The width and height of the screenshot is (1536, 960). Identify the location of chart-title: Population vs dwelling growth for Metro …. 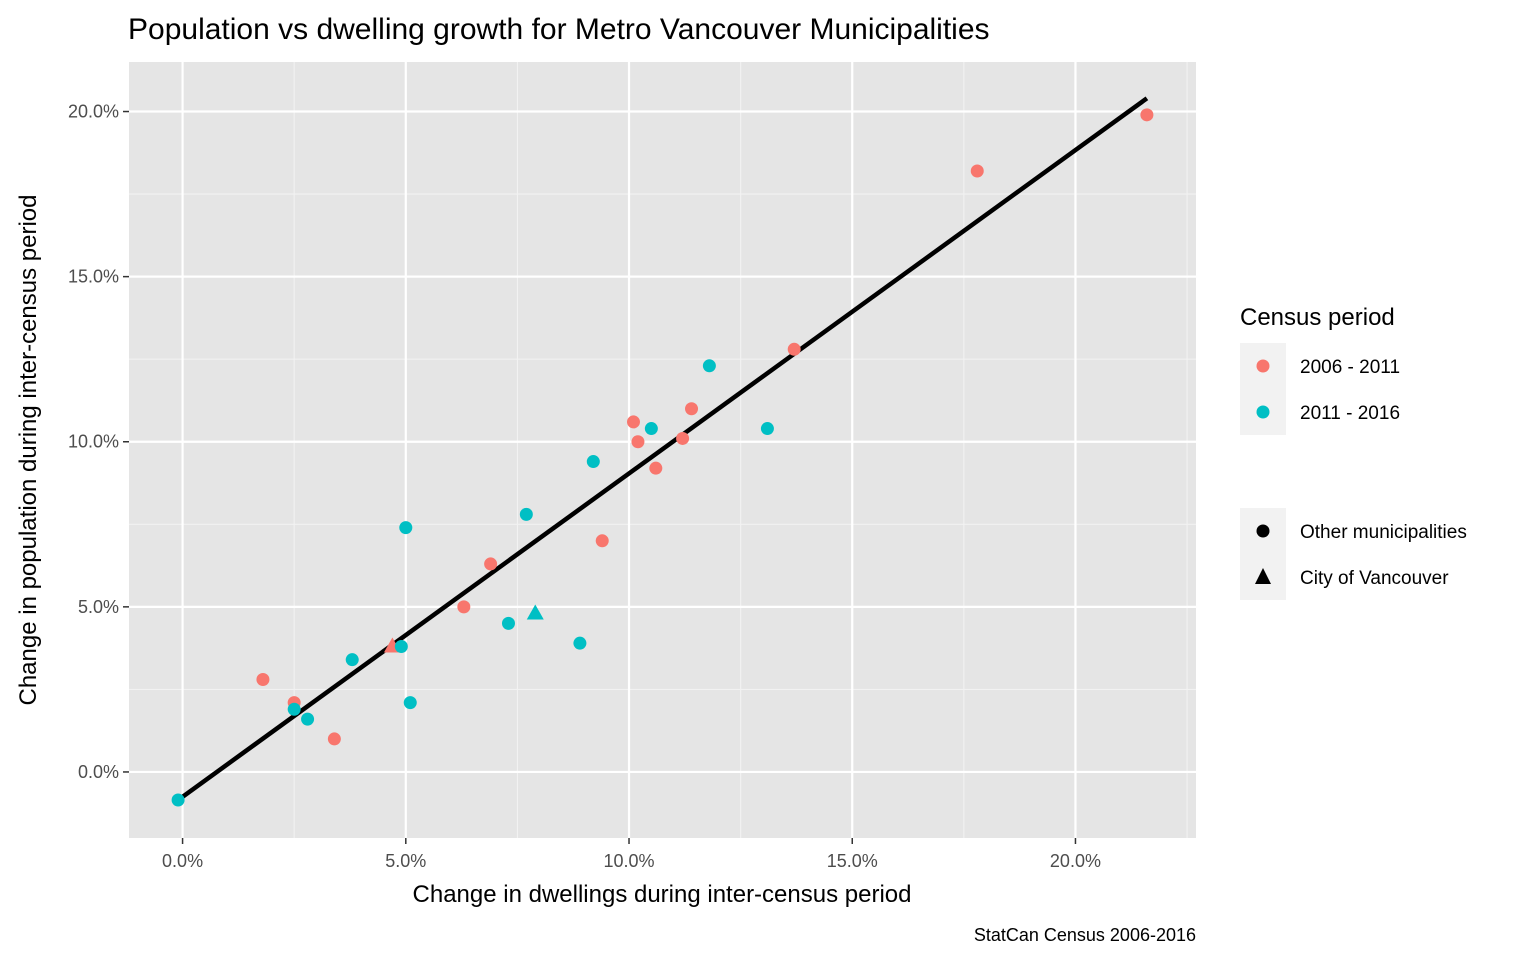
(559, 29).